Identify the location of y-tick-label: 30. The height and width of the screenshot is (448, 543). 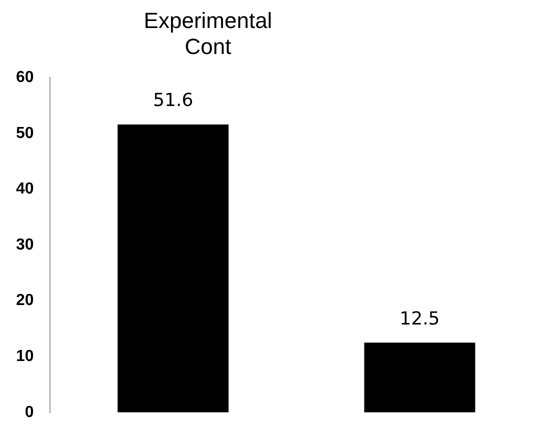
(25, 245).